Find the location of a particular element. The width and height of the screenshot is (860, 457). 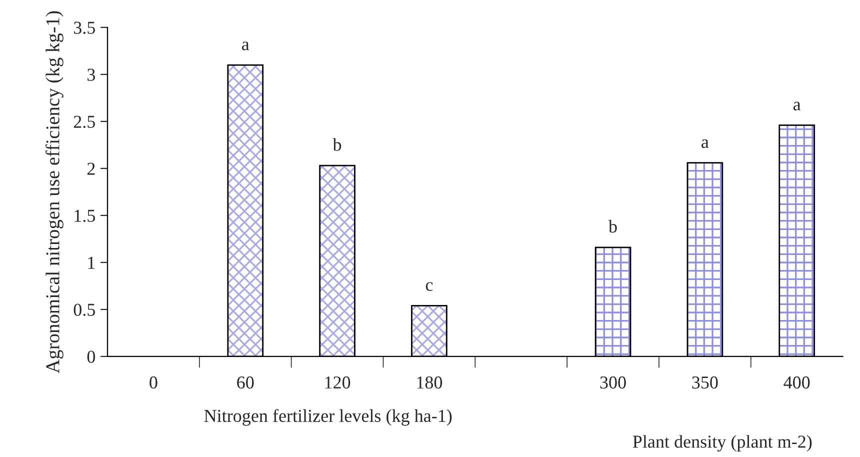

x-tick-label: 350 is located at coordinates (705, 382).